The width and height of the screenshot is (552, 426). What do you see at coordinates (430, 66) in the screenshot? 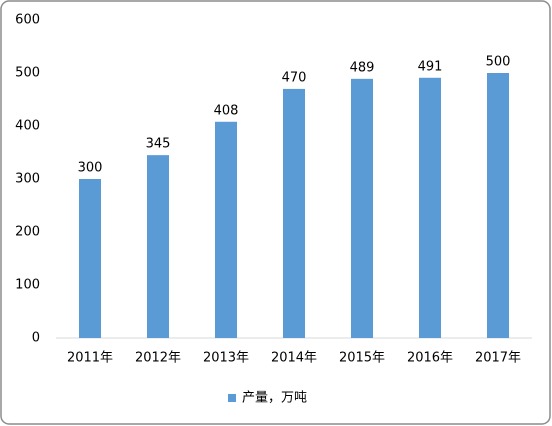
I see `data-label: 491` at bounding box center [430, 66].